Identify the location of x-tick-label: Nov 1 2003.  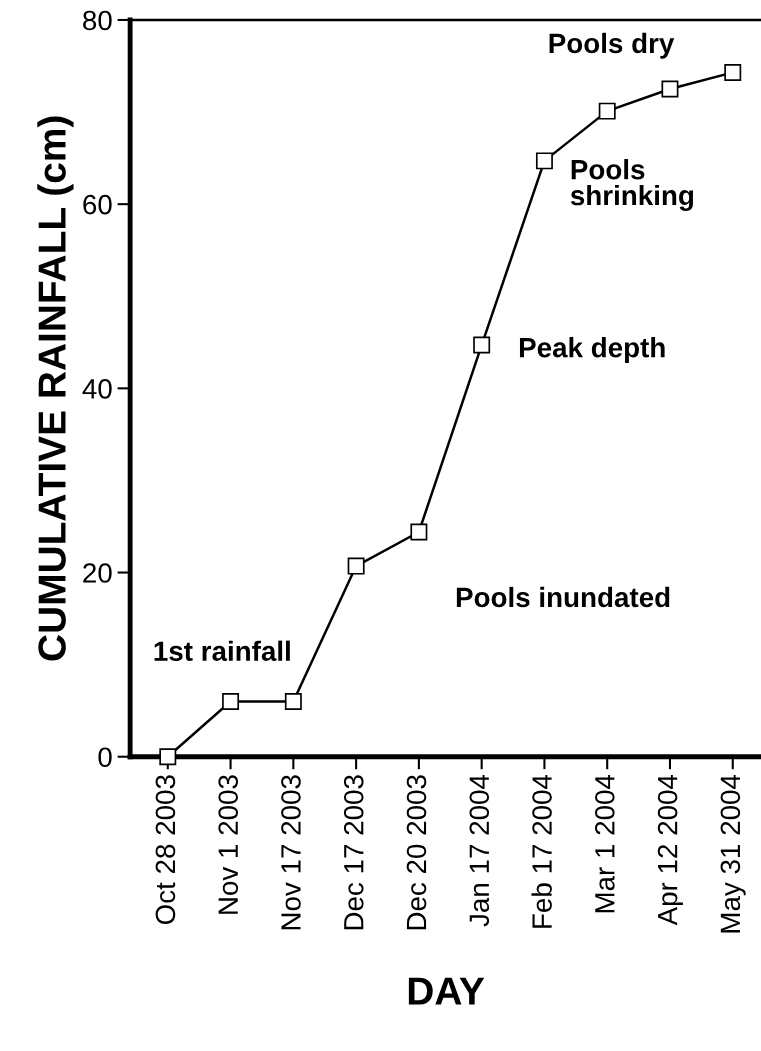
(228, 844).